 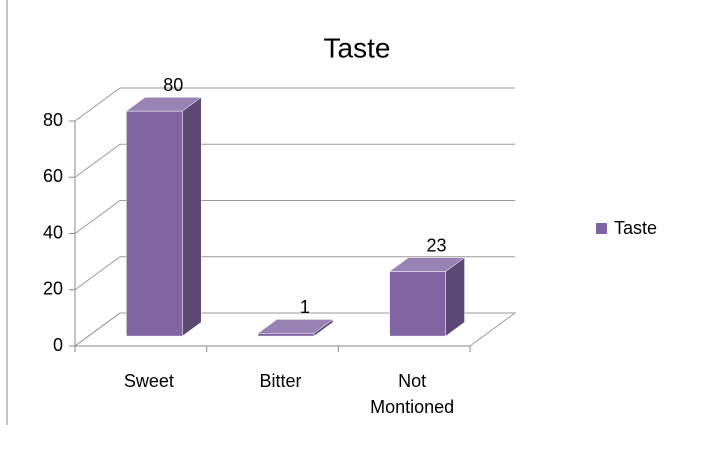 I want to click on y-tick-label: 0, so click(x=58, y=345).